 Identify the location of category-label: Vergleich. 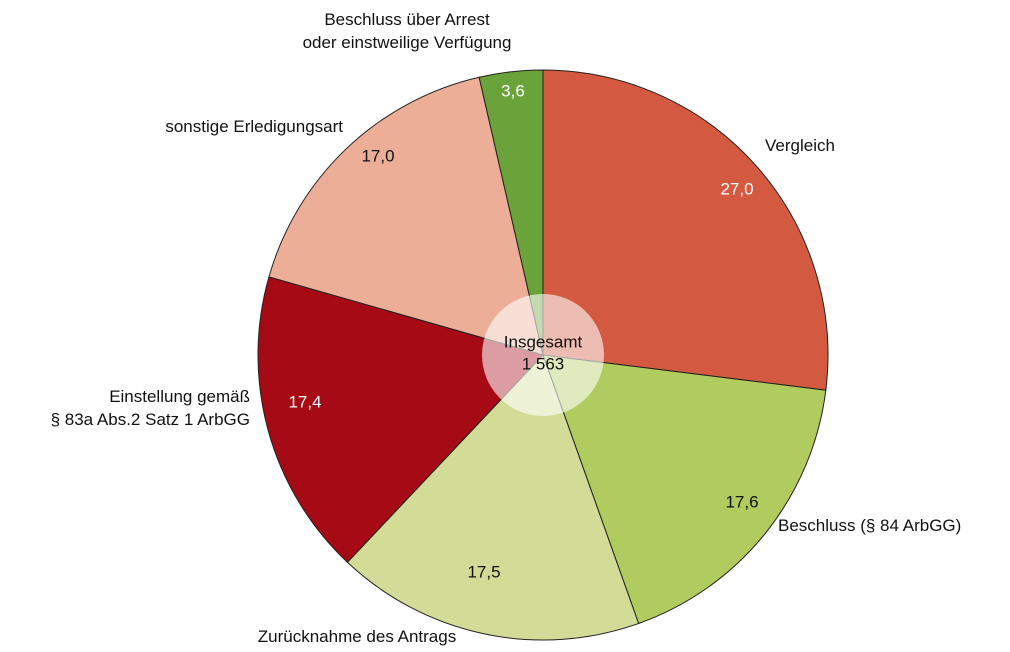
(800, 145).